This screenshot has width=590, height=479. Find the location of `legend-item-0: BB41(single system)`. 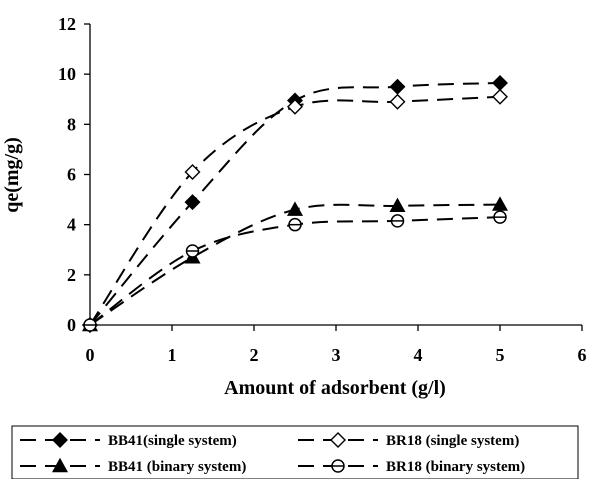

legend-item-0: BB41(single system) is located at coordinates (128, 440).